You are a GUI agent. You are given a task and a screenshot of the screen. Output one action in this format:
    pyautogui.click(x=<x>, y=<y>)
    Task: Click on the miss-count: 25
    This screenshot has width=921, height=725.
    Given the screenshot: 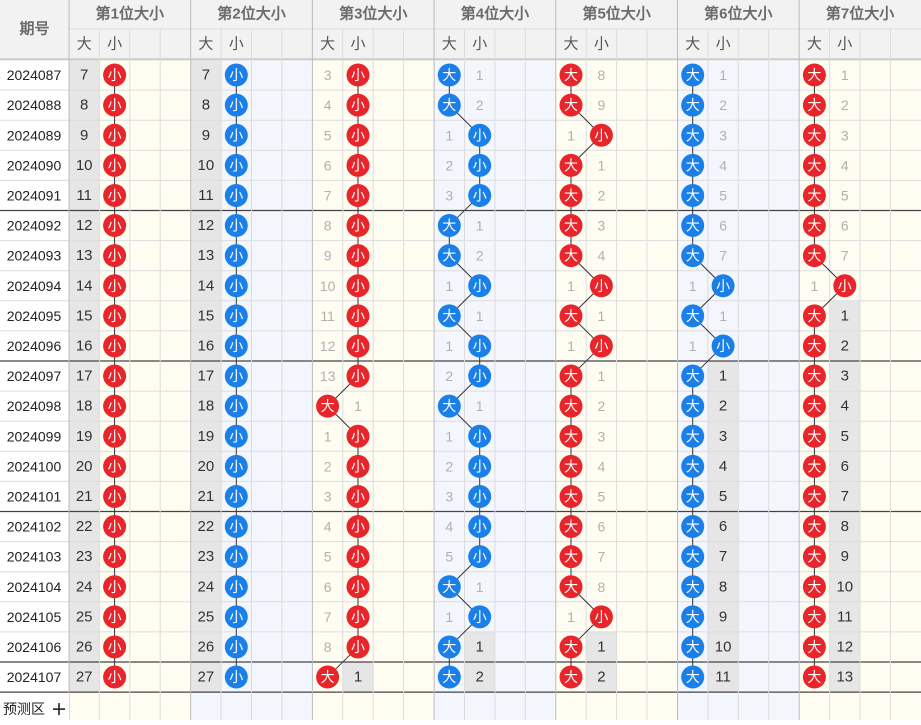 What is the action you would take?
    pyautogui.click(x=84, y=616)
    